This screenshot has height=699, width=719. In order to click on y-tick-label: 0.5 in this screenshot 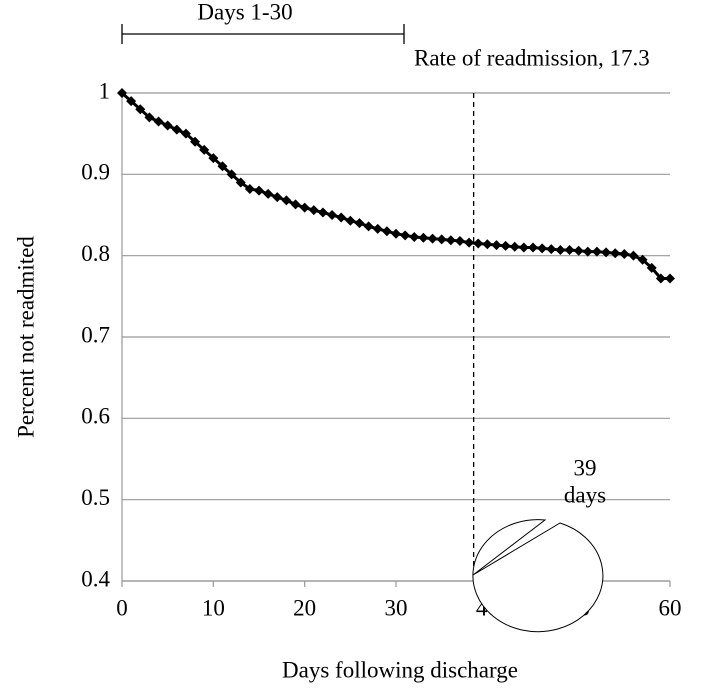, I will do `click(95, 497)`.